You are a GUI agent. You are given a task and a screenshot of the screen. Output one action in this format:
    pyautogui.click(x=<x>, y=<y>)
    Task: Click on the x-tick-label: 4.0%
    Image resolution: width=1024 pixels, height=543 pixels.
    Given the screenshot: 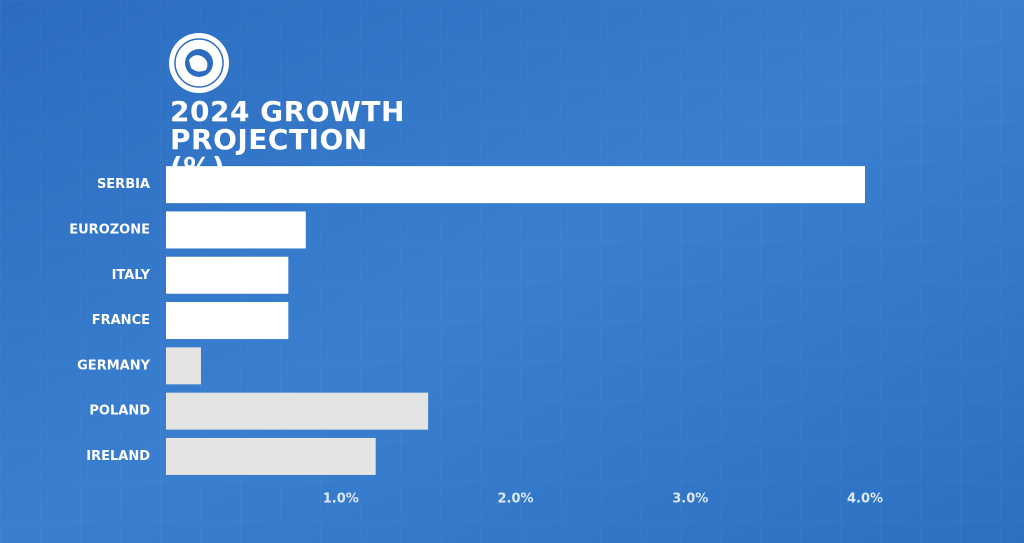 What is the action you would take?
    pyautogui.click(x=865, y=499)
    